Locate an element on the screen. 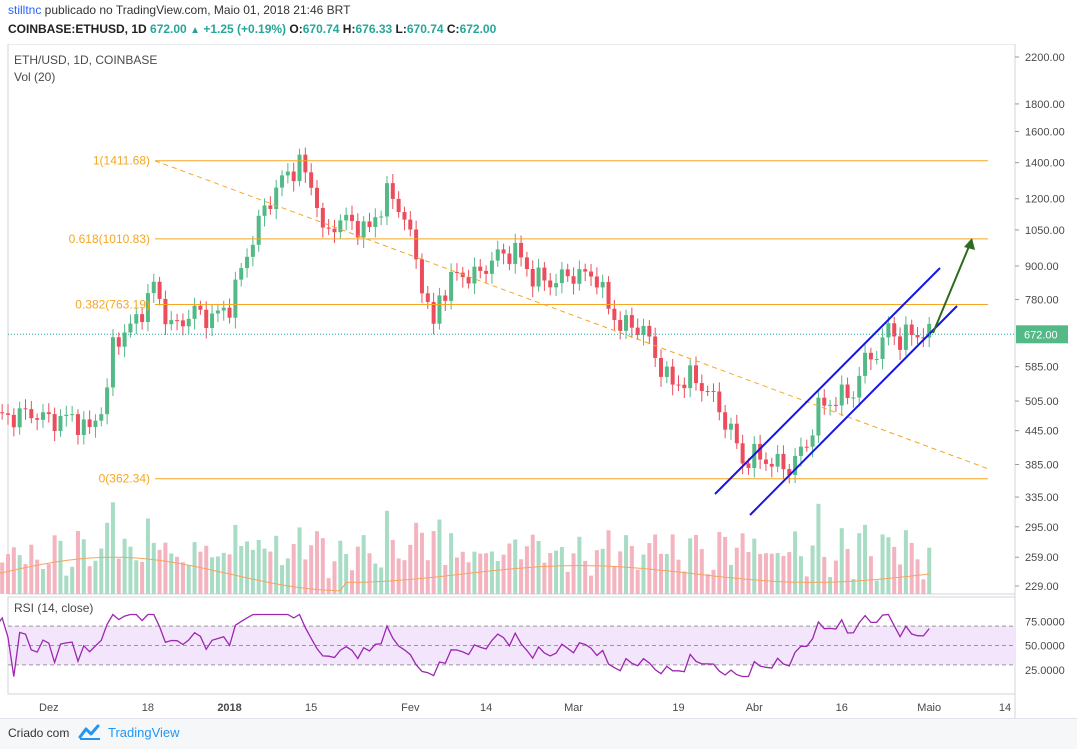 This screenshot has height=749, width=1077. created-with-label: Criado com is located at coordinates (39, 733).